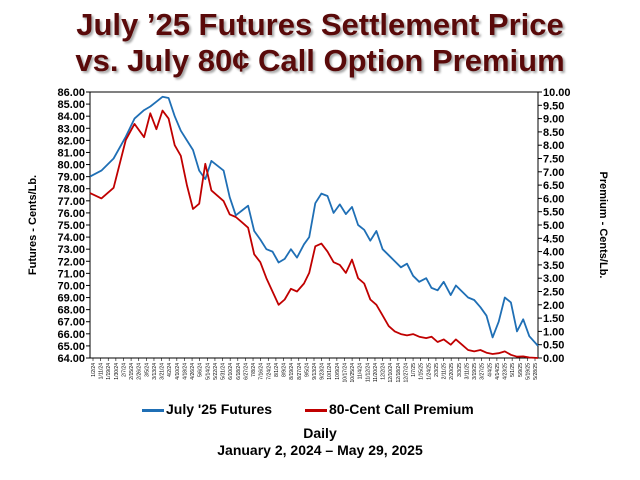 The height and width of the screenshot is (480, 640). I want to click on y-axis-label-left: Futures - Cents/Lb., so click(33, 225).